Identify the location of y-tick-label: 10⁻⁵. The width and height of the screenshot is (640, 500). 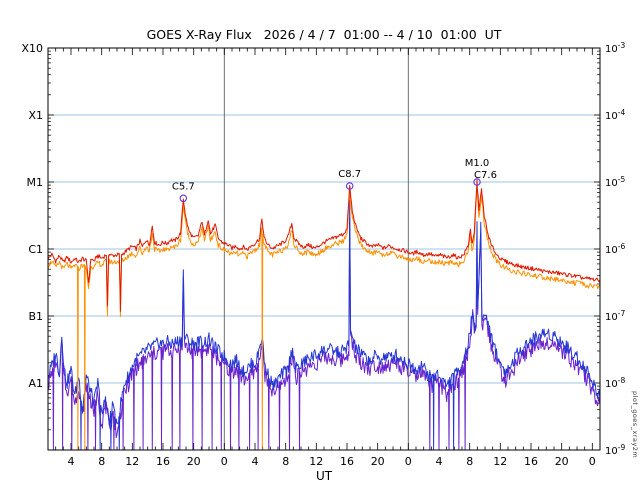
(615, 182).